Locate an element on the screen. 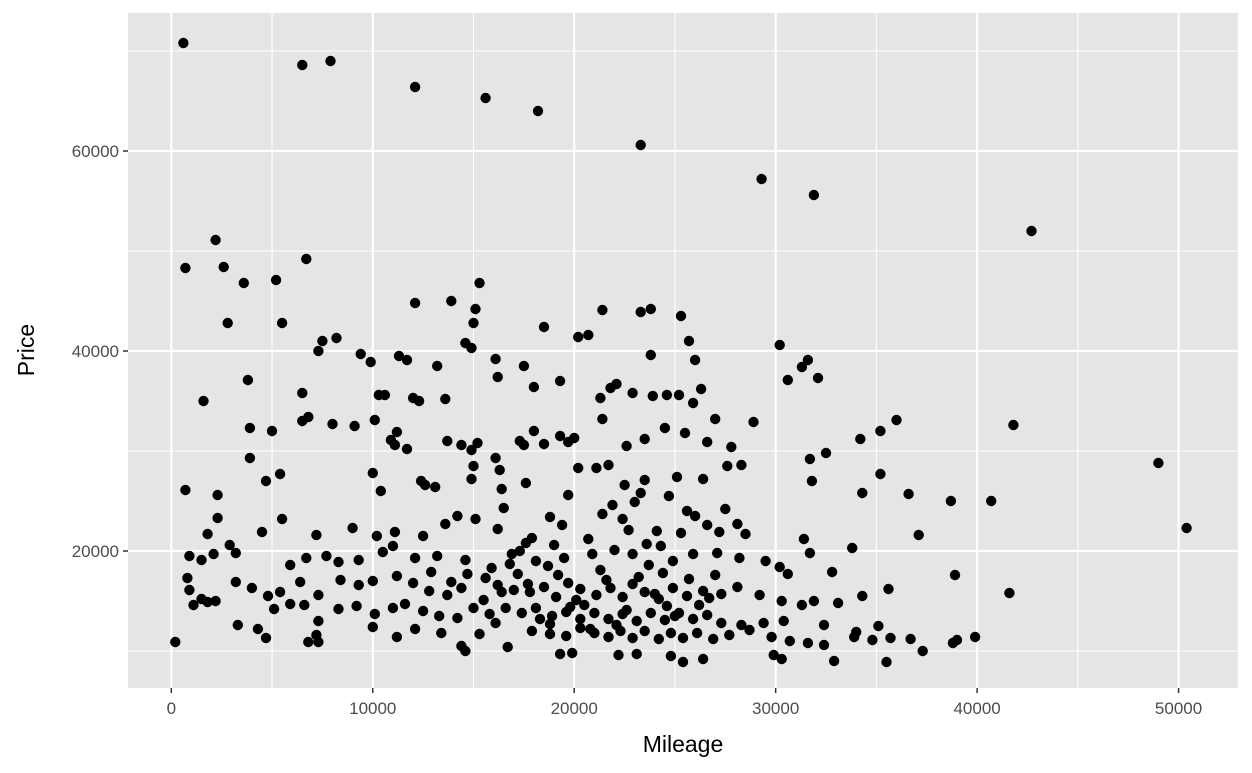 The height and width of the screenshot is (773, 1252). x-tick-label: 0 is located at coordinates (171, 708).